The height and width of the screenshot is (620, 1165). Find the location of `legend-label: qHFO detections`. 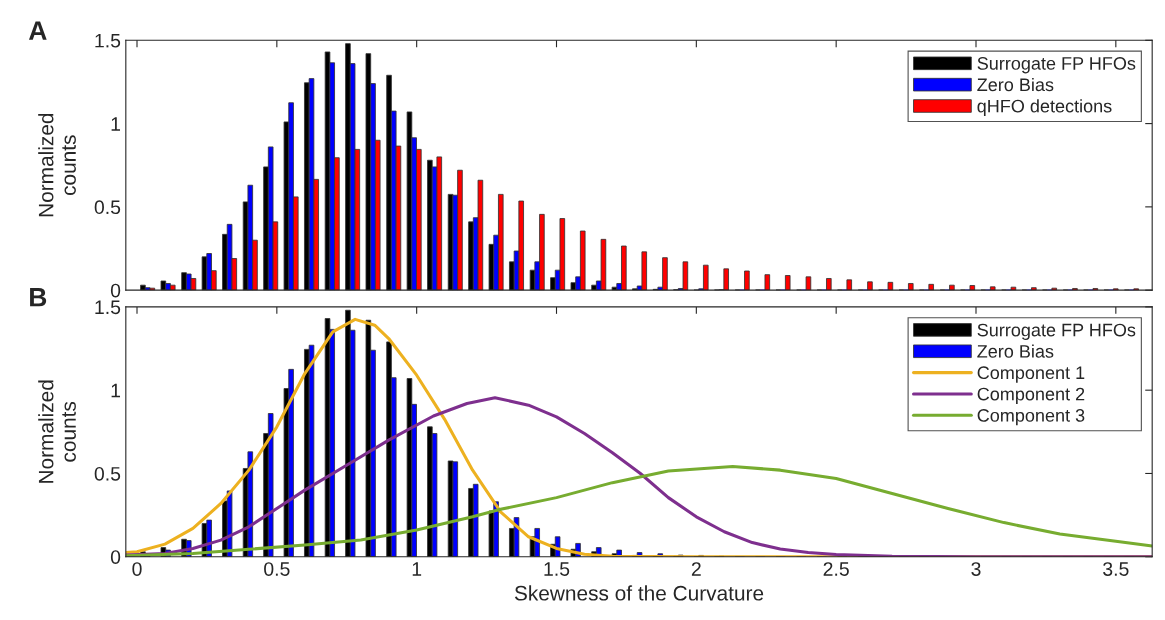

legend-label: qHFO detections is located at coordinates (1044, 108).